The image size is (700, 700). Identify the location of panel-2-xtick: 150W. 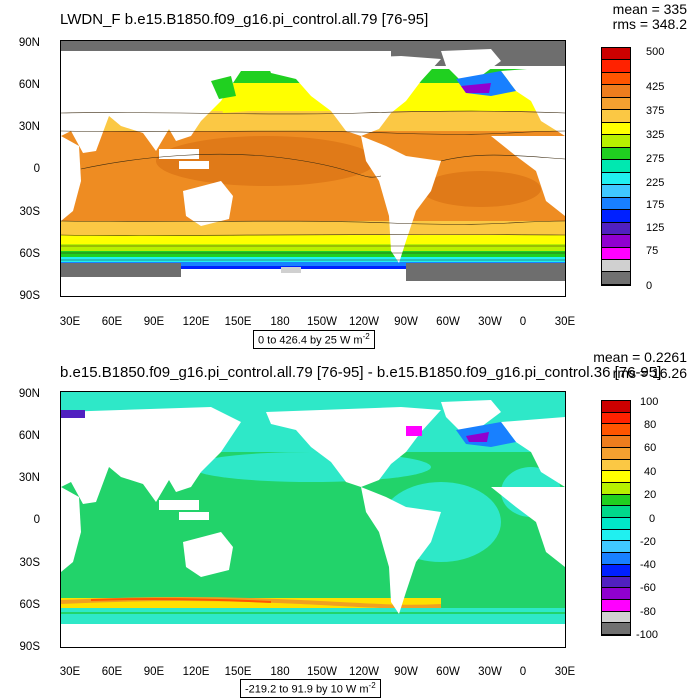
(322, 672).